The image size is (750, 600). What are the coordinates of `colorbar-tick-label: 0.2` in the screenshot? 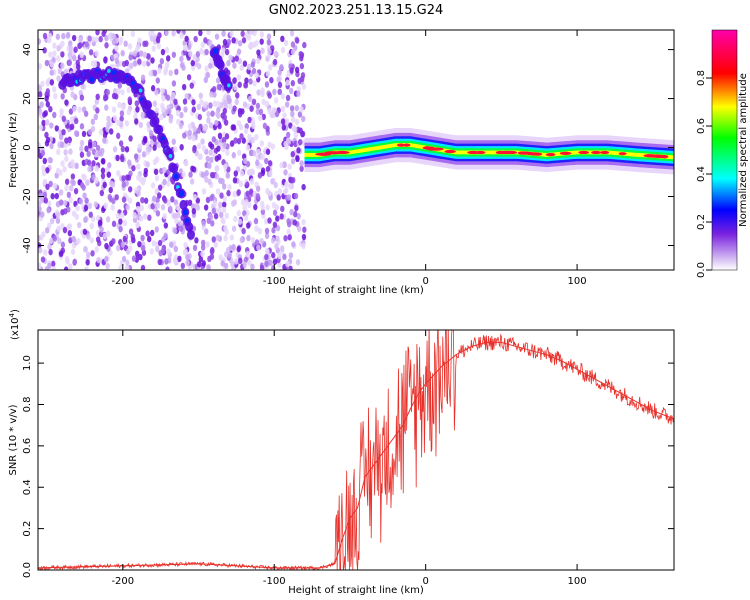 It's located at (701, 222).